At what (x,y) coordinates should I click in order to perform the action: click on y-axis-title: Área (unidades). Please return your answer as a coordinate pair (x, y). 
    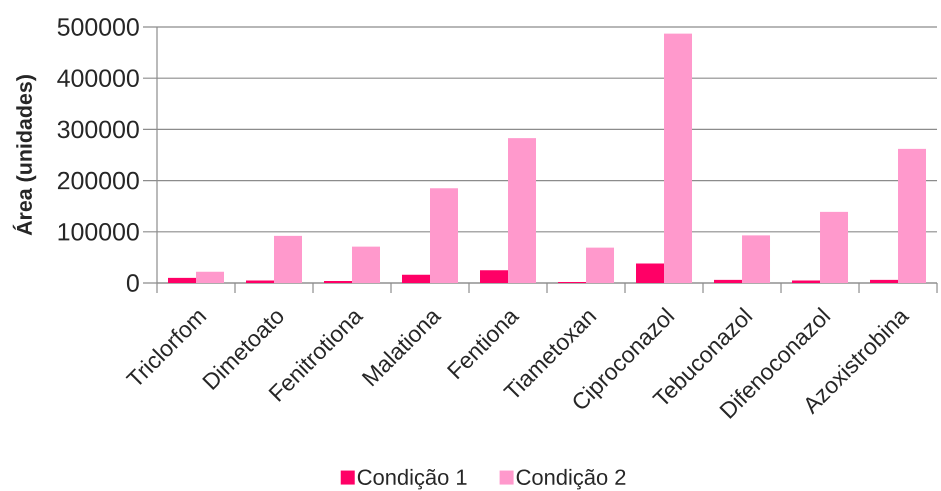
    Looking at the image, I should click on (24, 155).